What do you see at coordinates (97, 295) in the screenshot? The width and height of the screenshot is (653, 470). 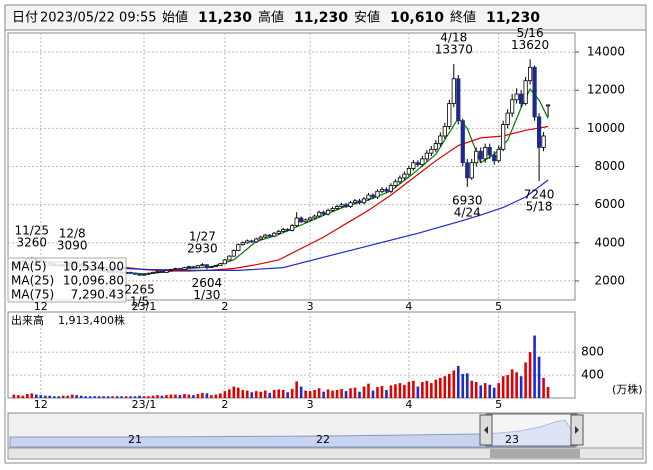 I see `legend-value: 7,290.43` at bounding box center [97, 295].